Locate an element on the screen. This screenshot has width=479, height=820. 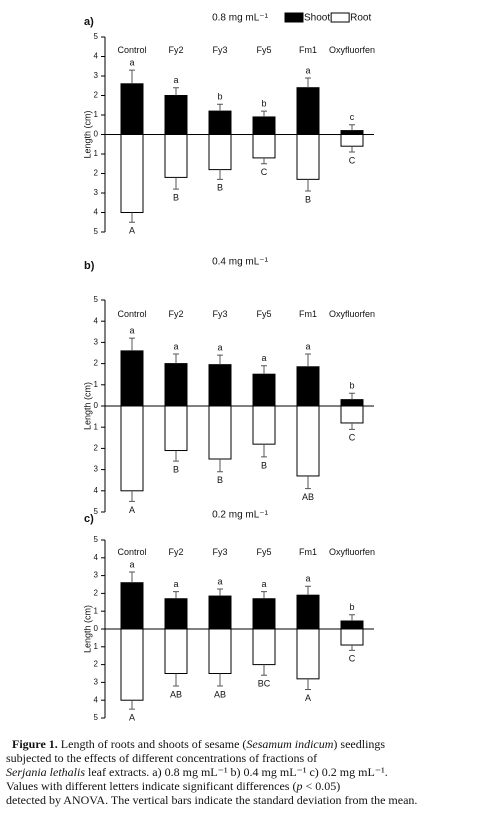
x-tick-label: Control is located at coordinates (131, 50).